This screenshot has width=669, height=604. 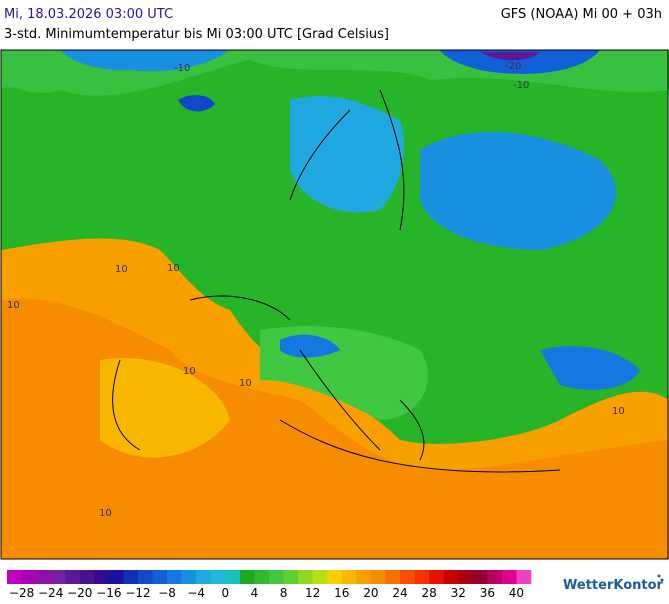 What do you see at coordinates (487, 593) in the screenshot?
I see `legend-label: 36` at bounding box center [487, 593].